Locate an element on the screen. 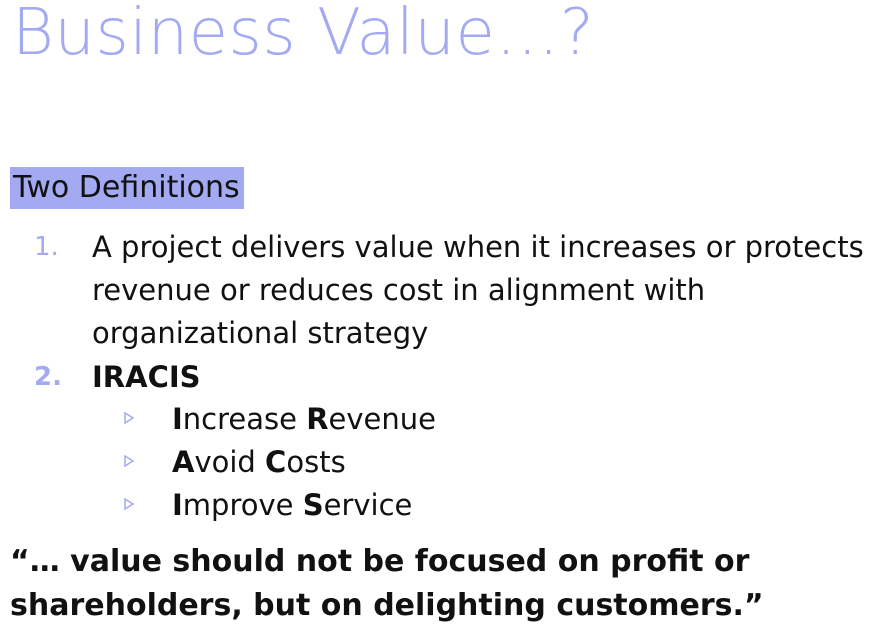 This screenshot has height=630, width=889. definition-2-text: IRACIS is located at coordinates (146, 377).